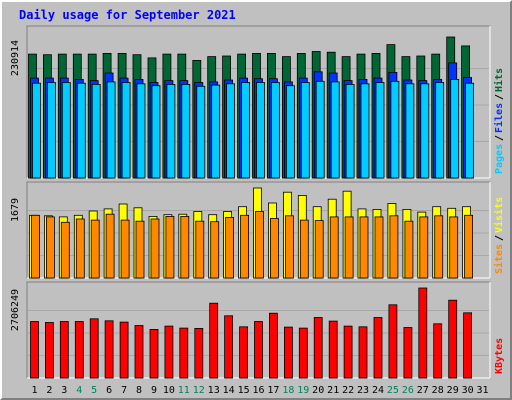  Describe the element at coordinates (408, 390) in the screenshot. I see `x-tick-label-day-26: 26` at that location.